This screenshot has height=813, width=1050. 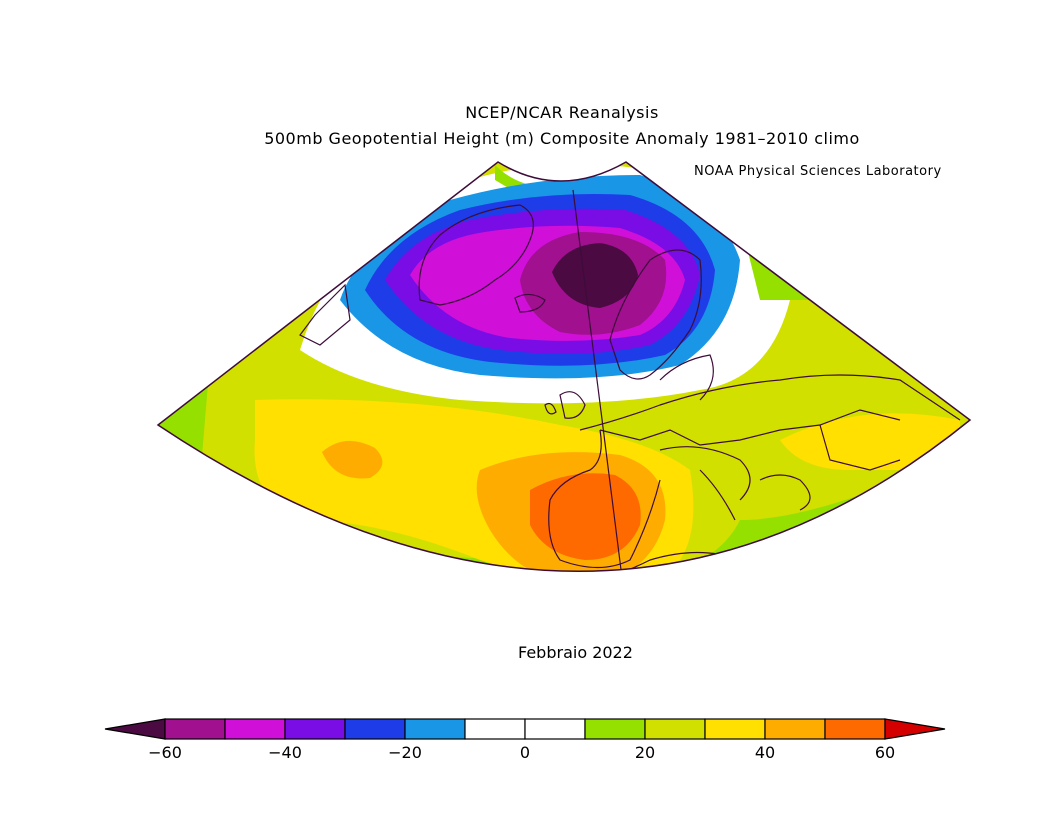 I want to click on colorbar-bin-low-arrow, so click(x=135, y=729).